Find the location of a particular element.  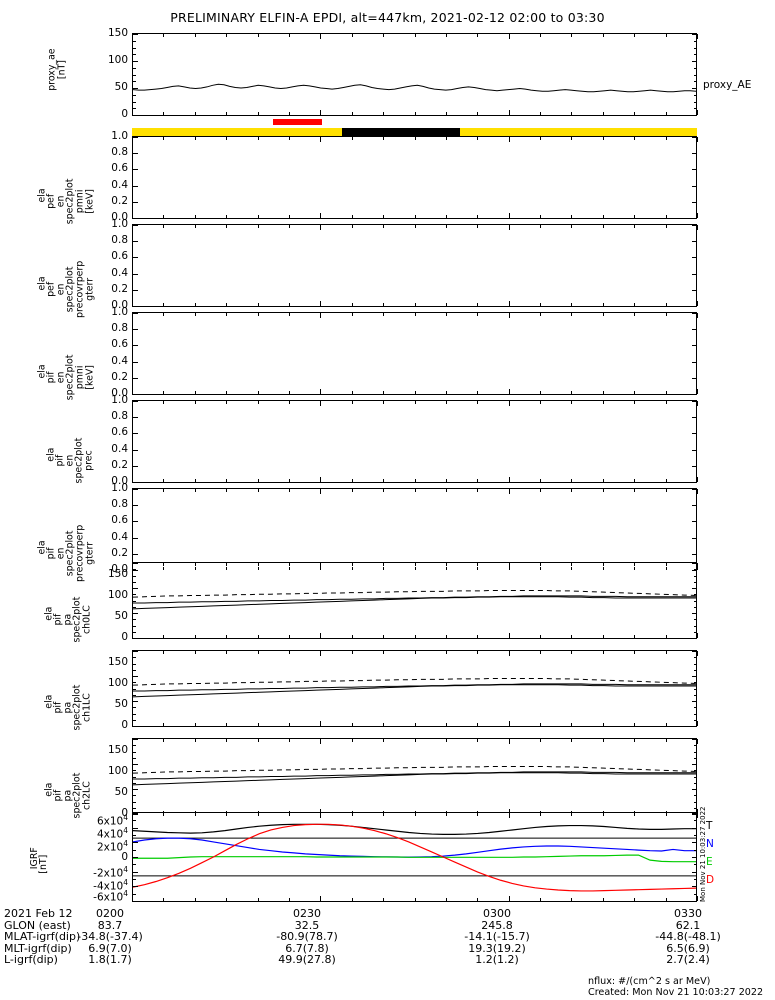

ch0lc-traces is located at coordinates (414, 600).